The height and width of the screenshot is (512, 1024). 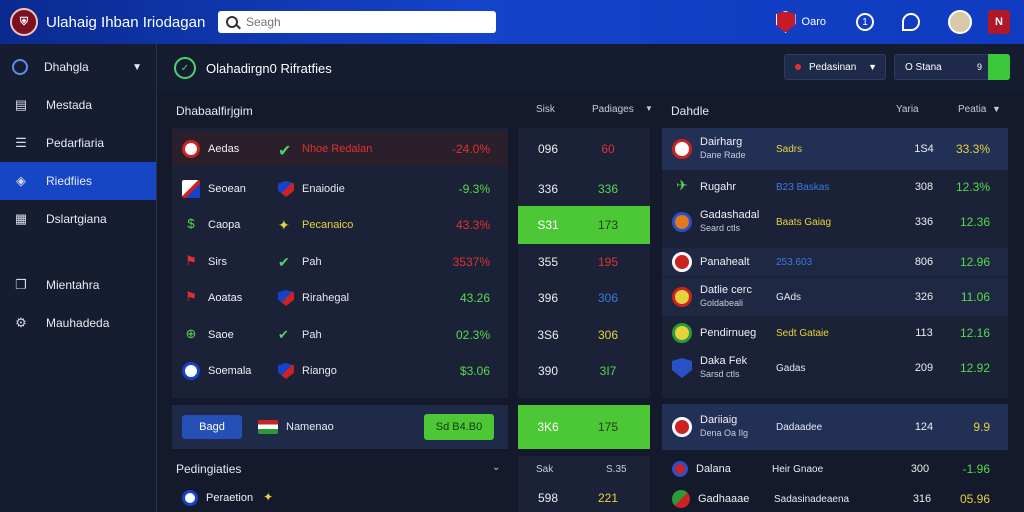 I want to click on team-name: Seoean, so click(x=227, y=189).